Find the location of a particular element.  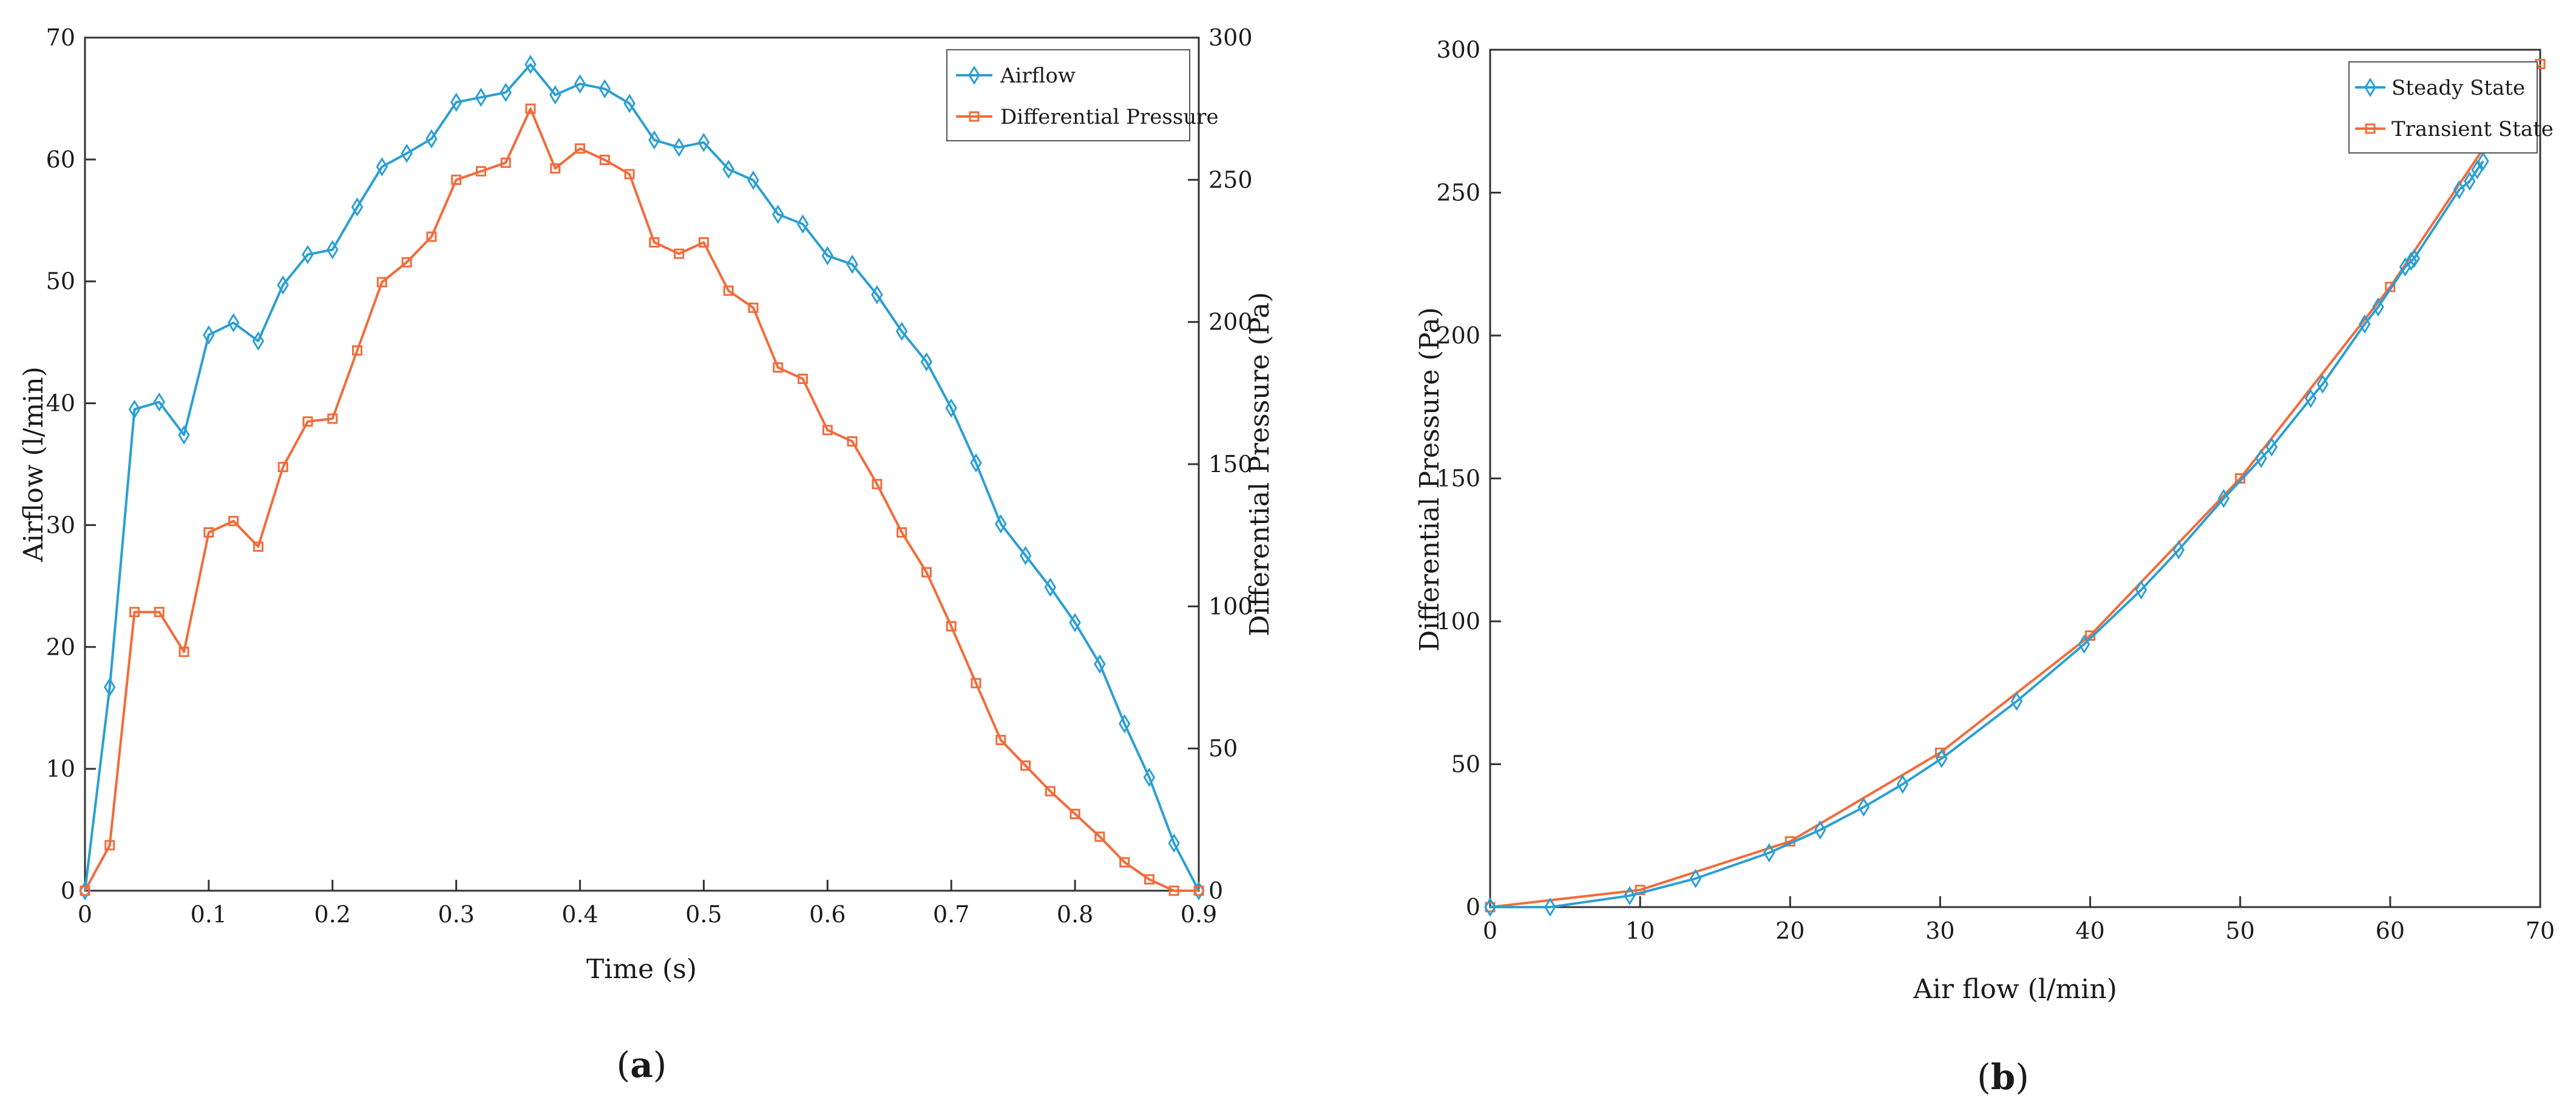

panel-a-x-tick-label: 0.8 is located at coordinates (1075, 914).